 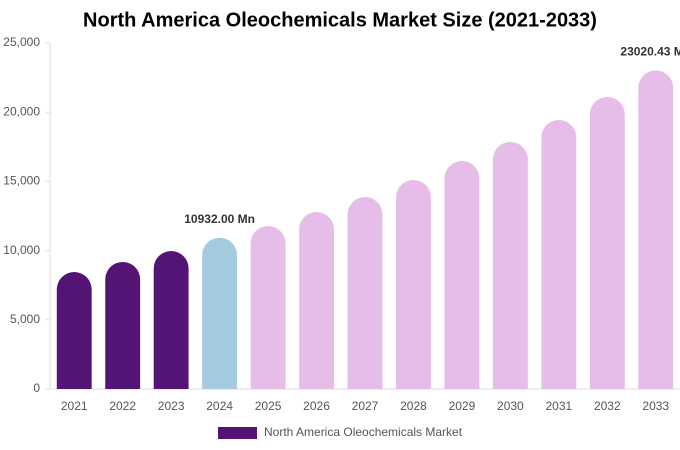 What do you see at coordinates (219, 406) in the screenshot?
I see `x-tick-label: 2024` at bounding box center [219, 406].